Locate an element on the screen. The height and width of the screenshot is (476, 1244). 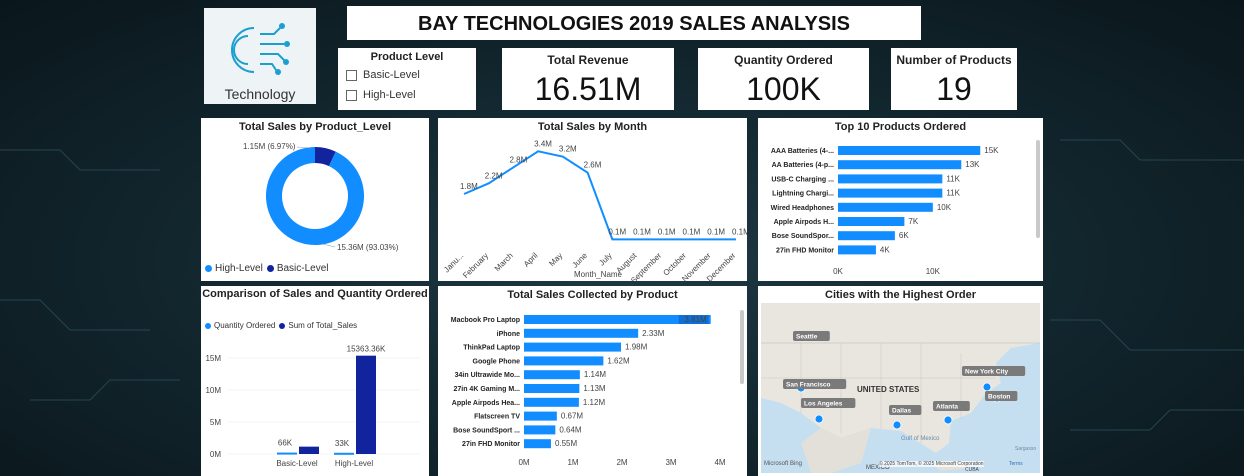
city-label: Los Angeles is located at coordinates (823, 404).